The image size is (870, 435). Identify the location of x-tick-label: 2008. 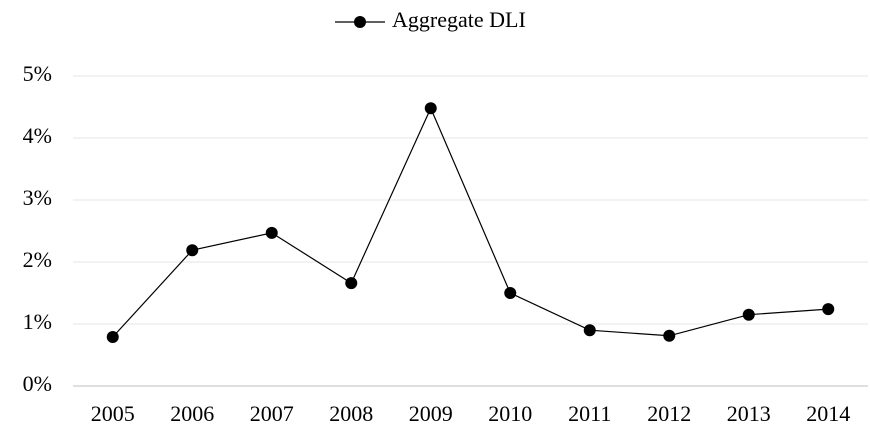
(351, 413).